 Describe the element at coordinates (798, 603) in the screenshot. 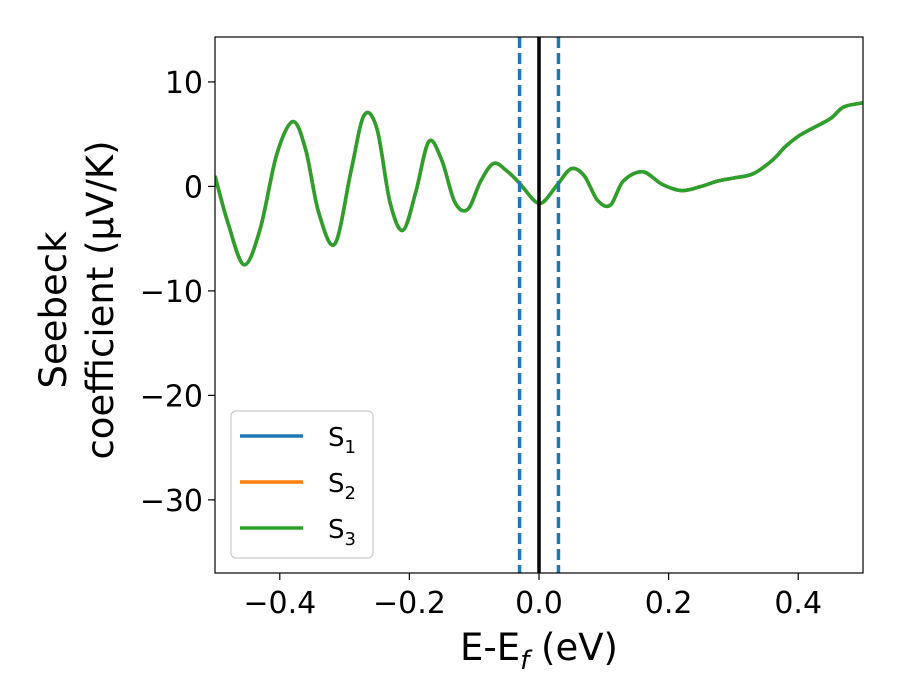

I see `x-tick-label: 0.4` at that location.